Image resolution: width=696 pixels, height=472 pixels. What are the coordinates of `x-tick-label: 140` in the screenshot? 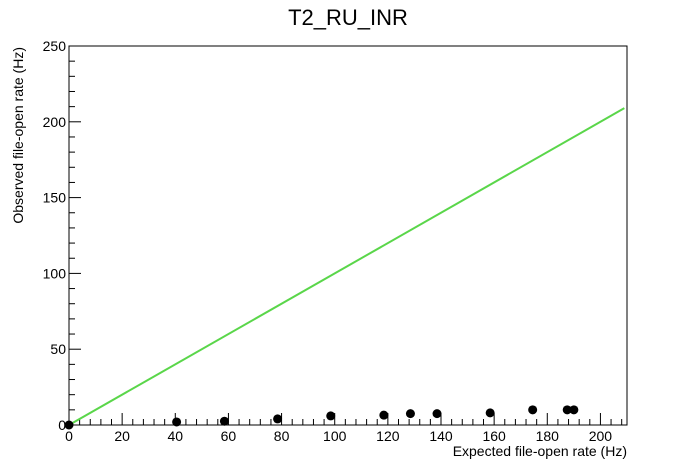 It's located at (441, 436).